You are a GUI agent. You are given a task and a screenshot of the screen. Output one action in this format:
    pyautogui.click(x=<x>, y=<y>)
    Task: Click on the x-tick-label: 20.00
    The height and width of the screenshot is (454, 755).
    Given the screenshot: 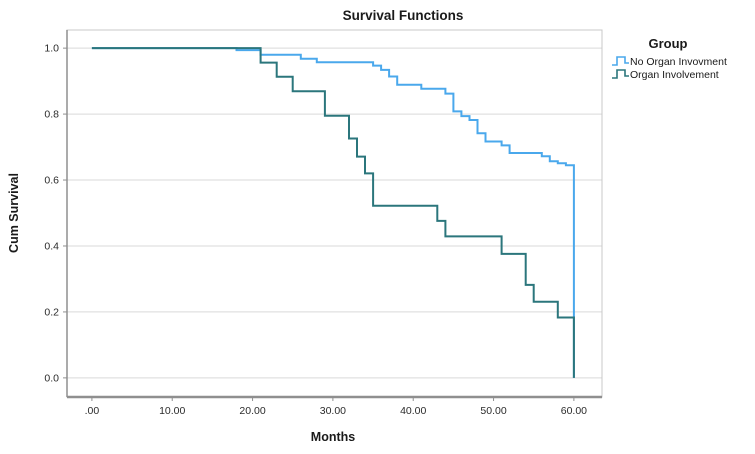 What is the action you would take?
    pyautogui.click(x=252, y=411)
    